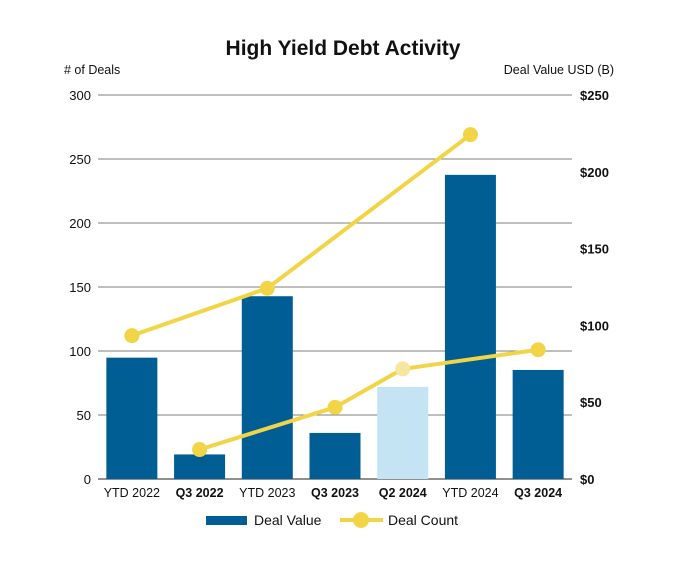 The image size is (680, 577). Describe the element at coordinates (470, 493) in the screenshot. I see `category-label: YTD 2024` at that location.